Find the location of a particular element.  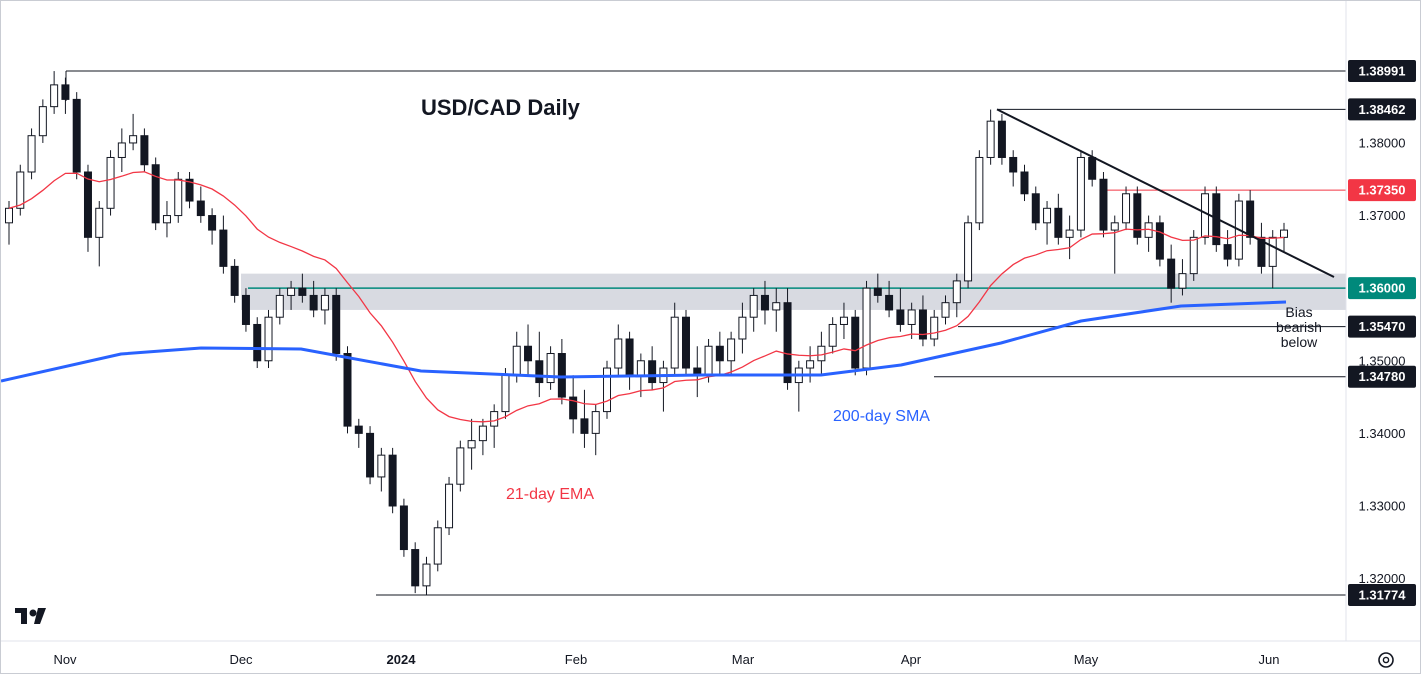

time-axis: Nov Dec 2024 Feb Mar Apr May Jun is located at coordinates (710, 653).